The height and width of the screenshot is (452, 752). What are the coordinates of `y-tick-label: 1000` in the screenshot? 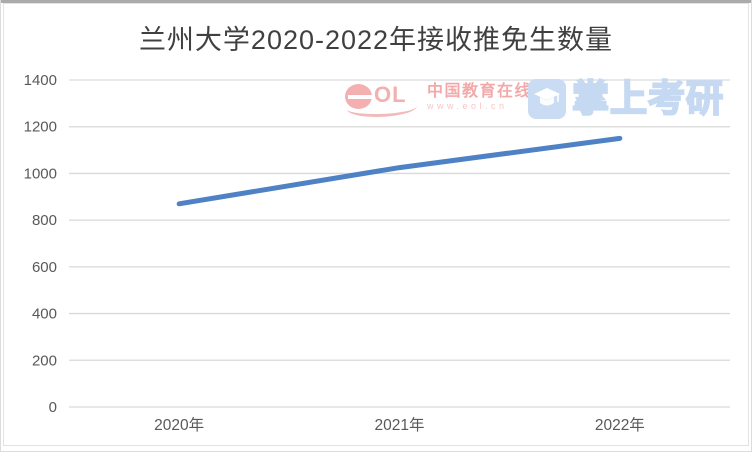 It's located at (40, 173).